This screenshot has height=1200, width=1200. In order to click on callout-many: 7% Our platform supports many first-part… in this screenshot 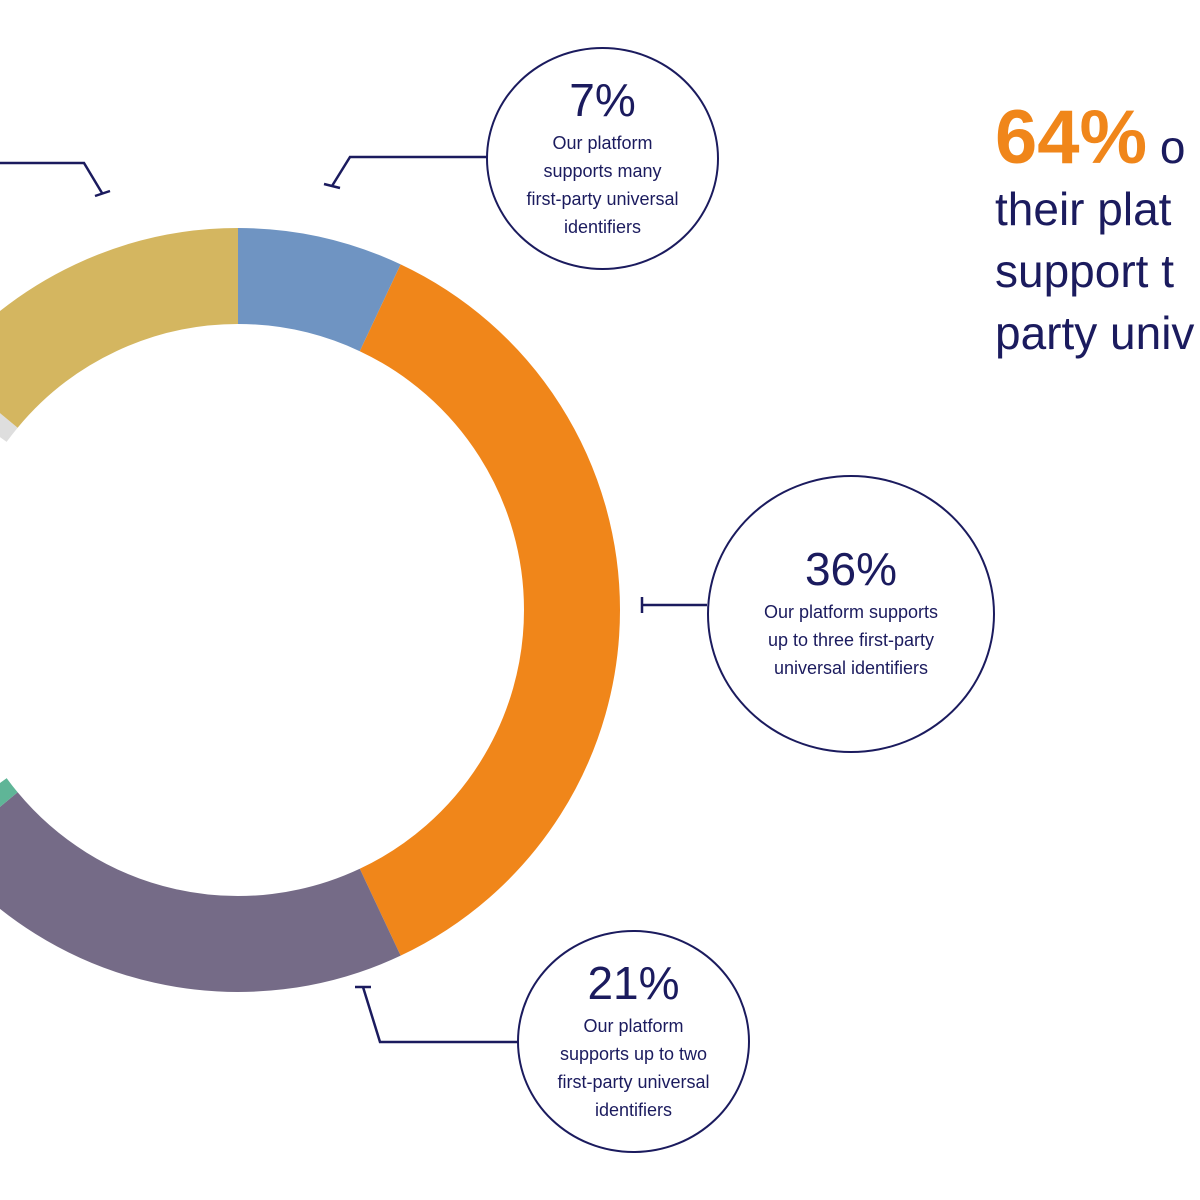, I will do `click(602, 158)`.